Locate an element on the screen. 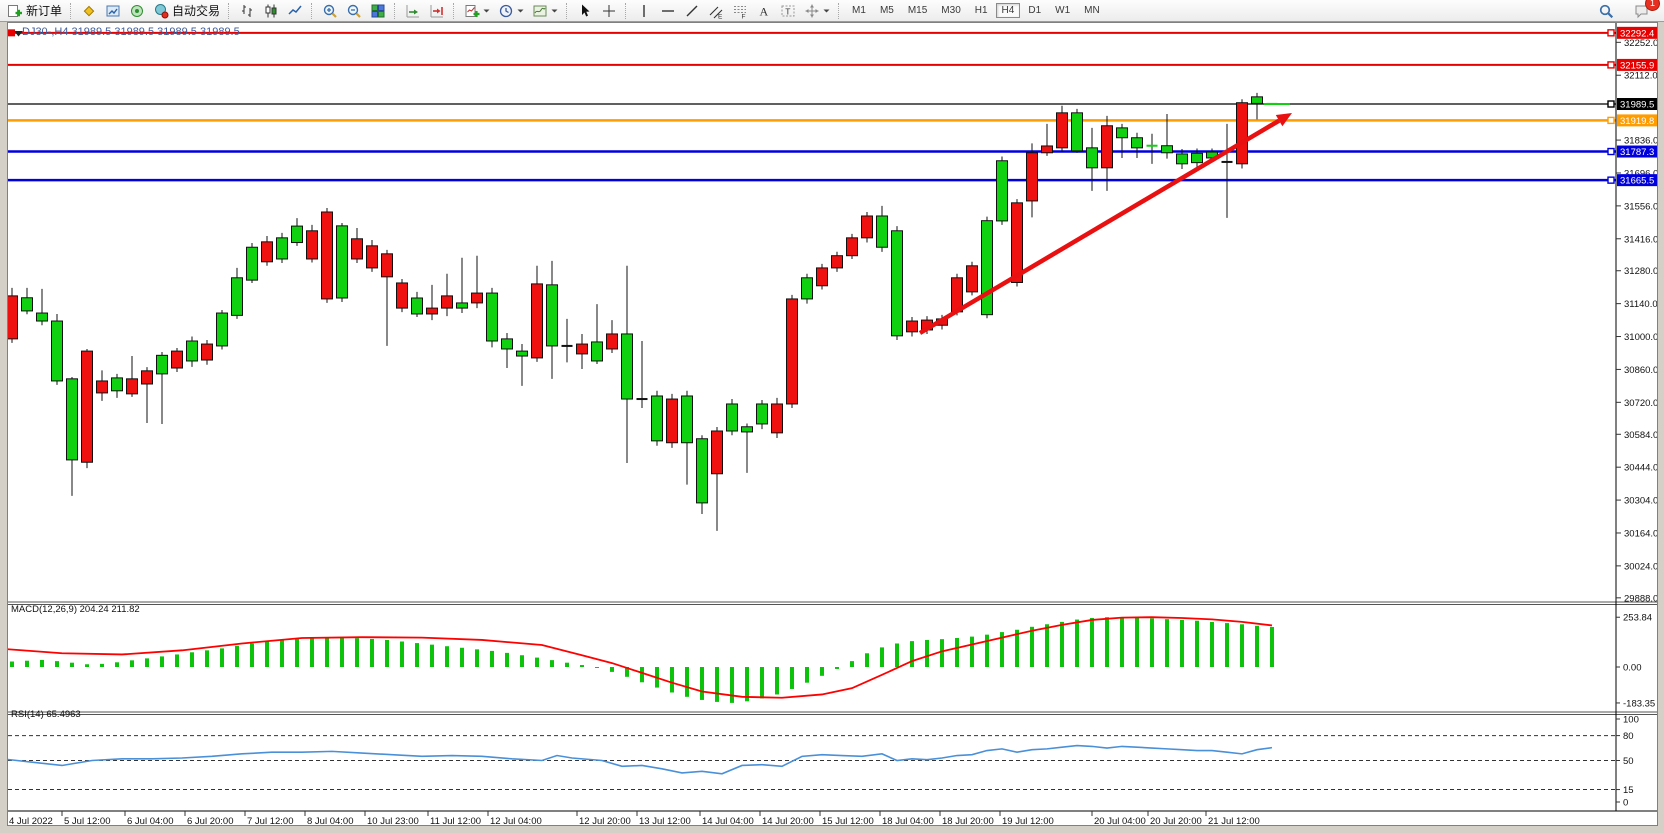 The width and height of the screenshot is (1664, 833). time-axis is located at coordinates (807, 818).